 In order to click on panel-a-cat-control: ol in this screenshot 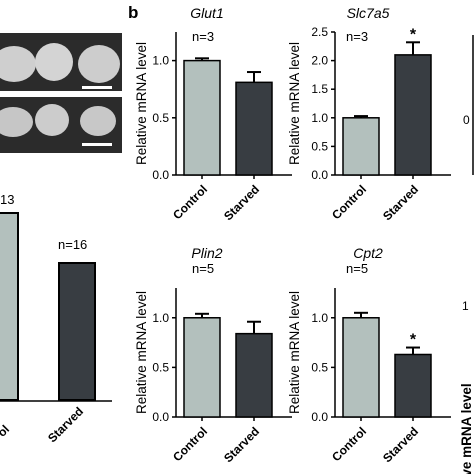, I will do `click(6, 430)`.